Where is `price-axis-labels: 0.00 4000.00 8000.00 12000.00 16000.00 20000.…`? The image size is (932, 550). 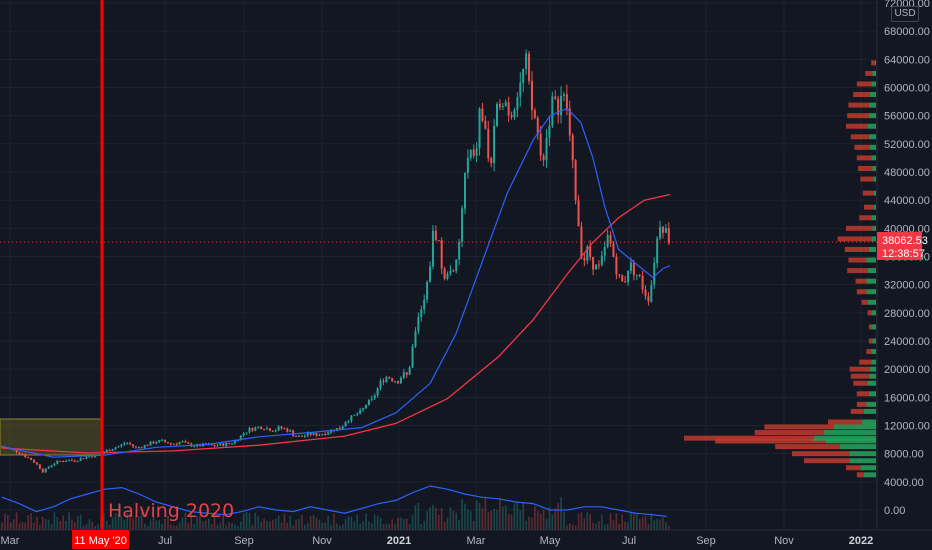 price-axis-labels: 0.00 4000.00 8000.00 12000.00 16000.00 20000.… is located at coordinates (907, 258).